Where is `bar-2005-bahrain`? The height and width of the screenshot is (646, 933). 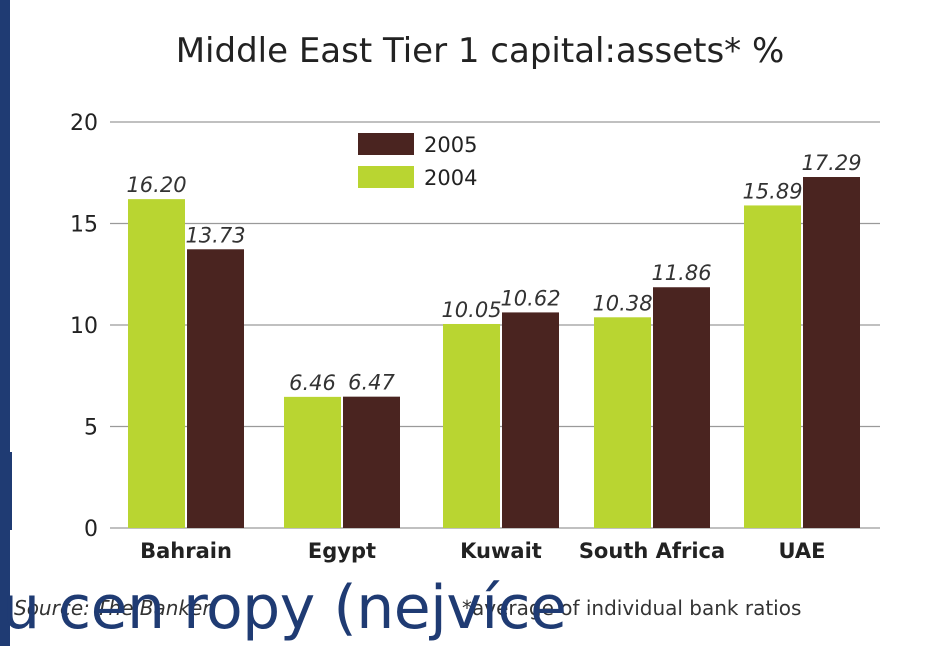
bar-2005-bahrain is located at coordinates (215, 388).